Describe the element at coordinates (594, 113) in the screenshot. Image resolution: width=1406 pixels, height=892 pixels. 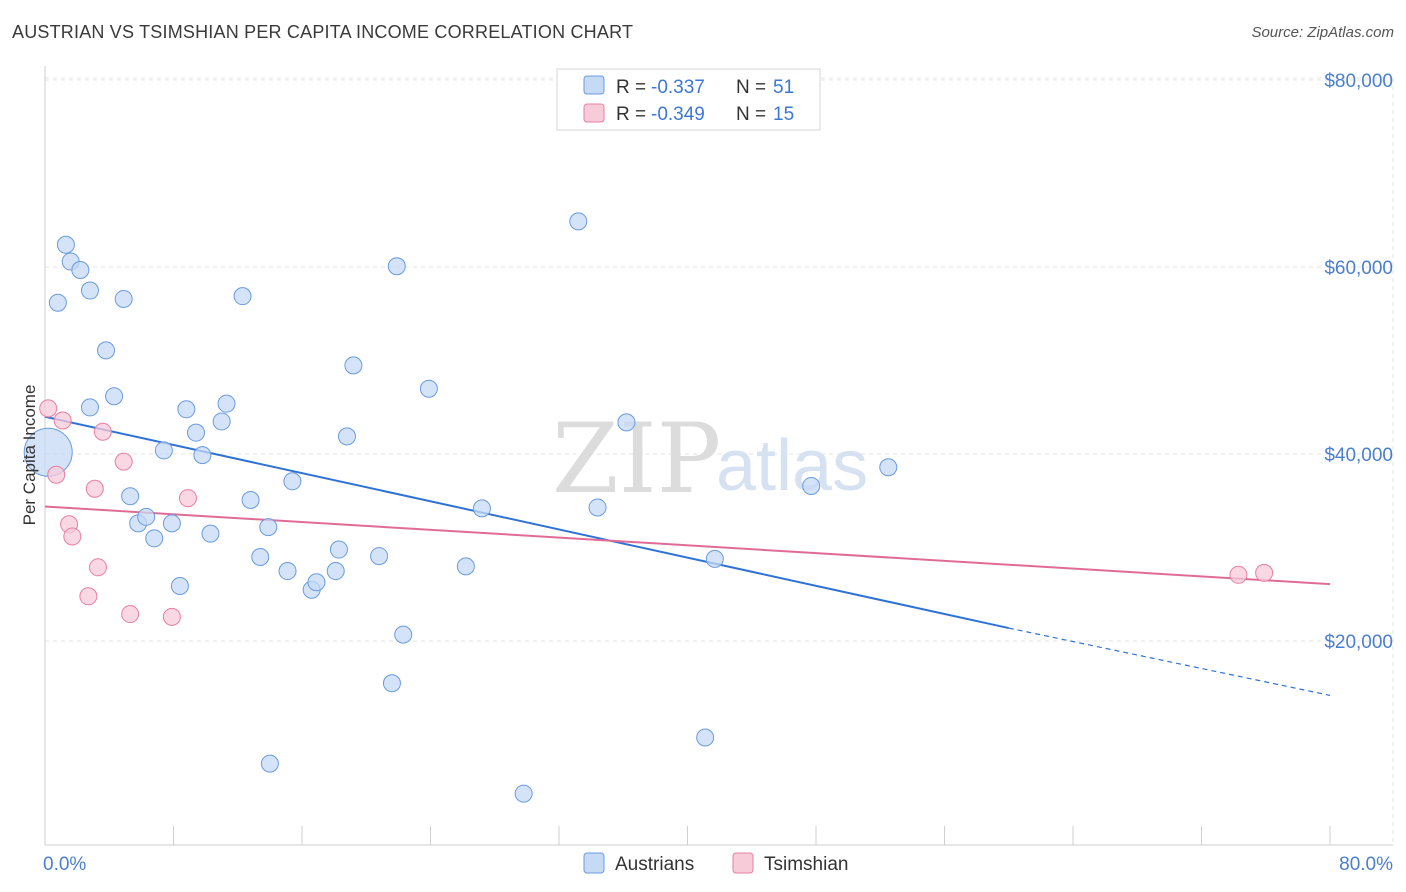
I see `legend-swatch-tsimshian` at that location.